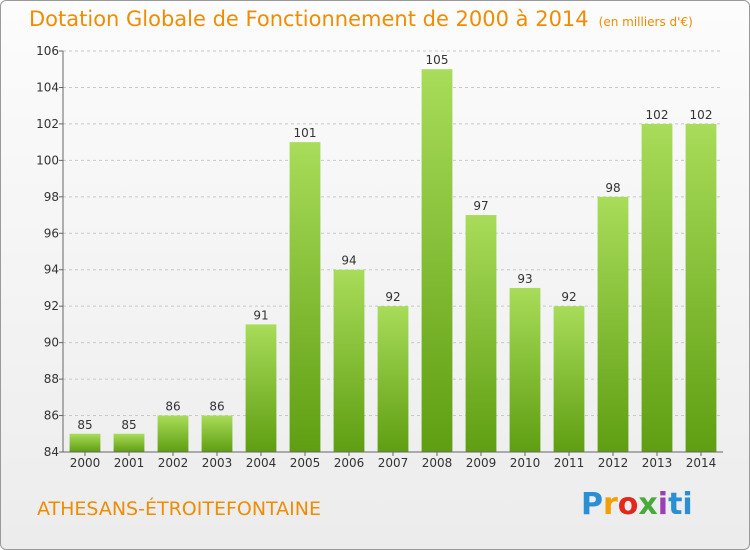  I want to click on y-axis: 84 86 88 90 92 94 96 98 100 102 104 106, so click(50, 251).